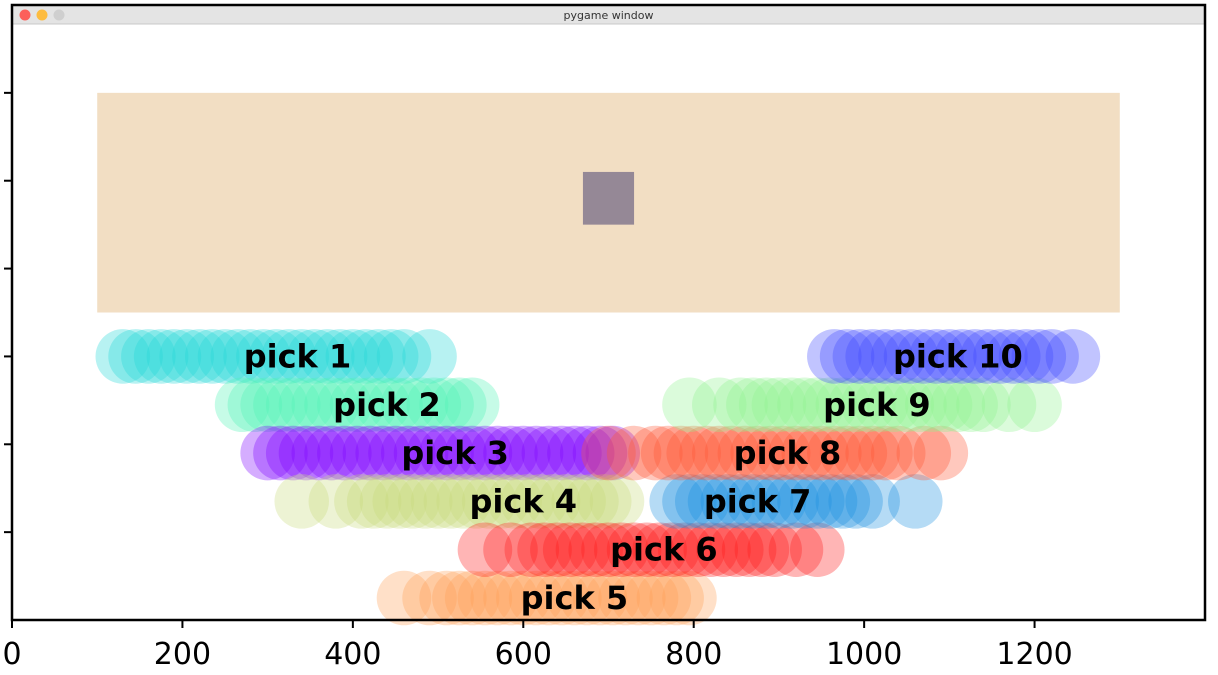  I want to click on series-label: pick 9, so click(877, 405).